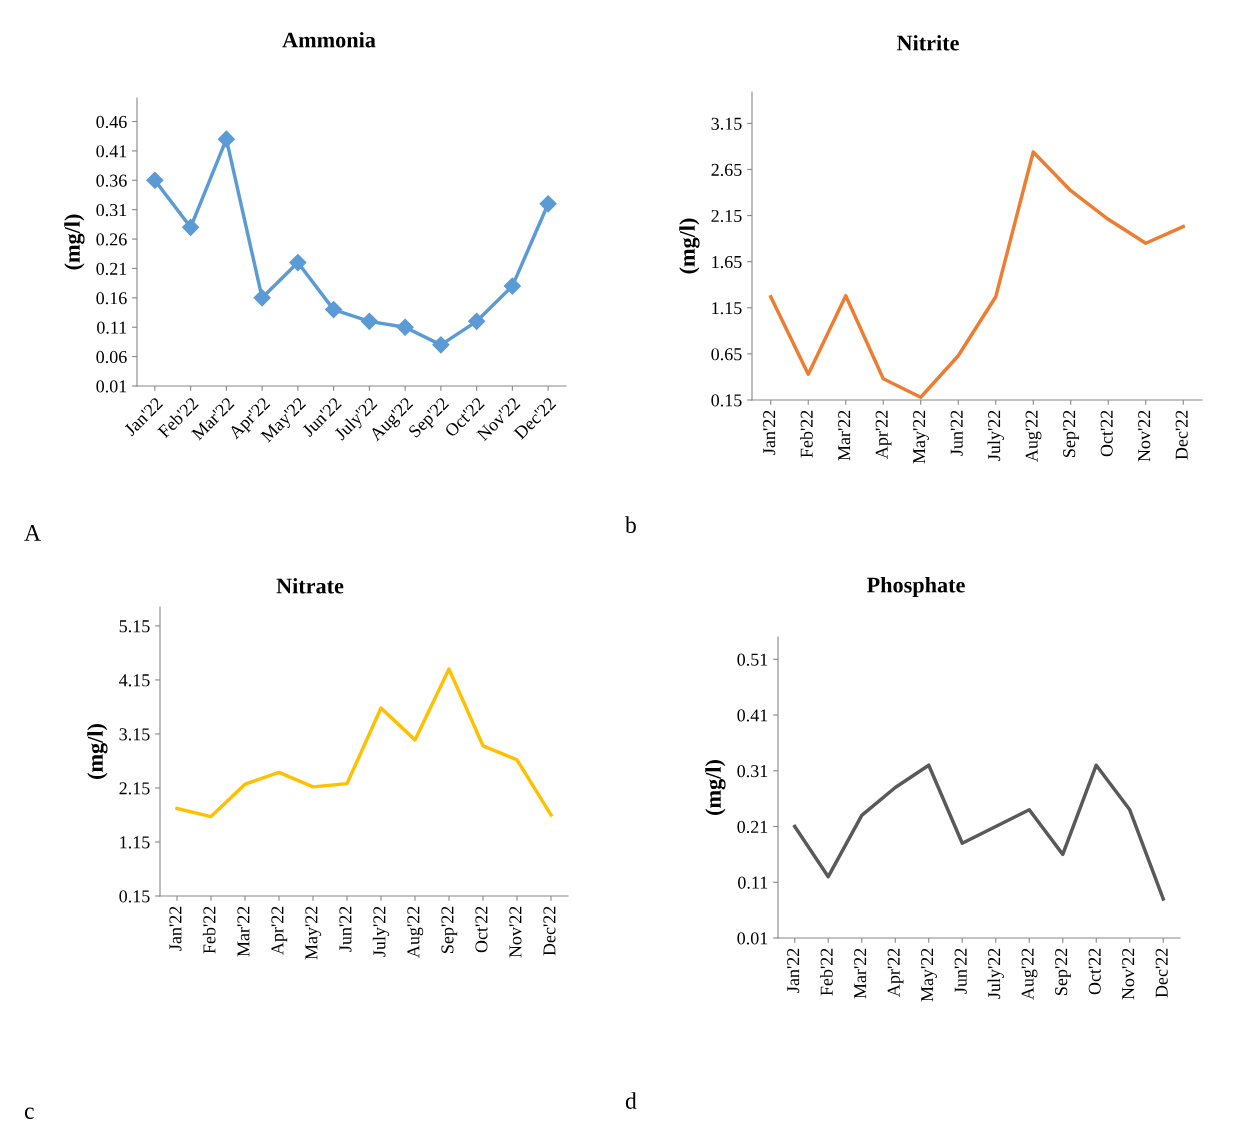  Describe the element at coordinates (111, 298) in the screenshot. I see `y-tick-label: 0.16` at that location.